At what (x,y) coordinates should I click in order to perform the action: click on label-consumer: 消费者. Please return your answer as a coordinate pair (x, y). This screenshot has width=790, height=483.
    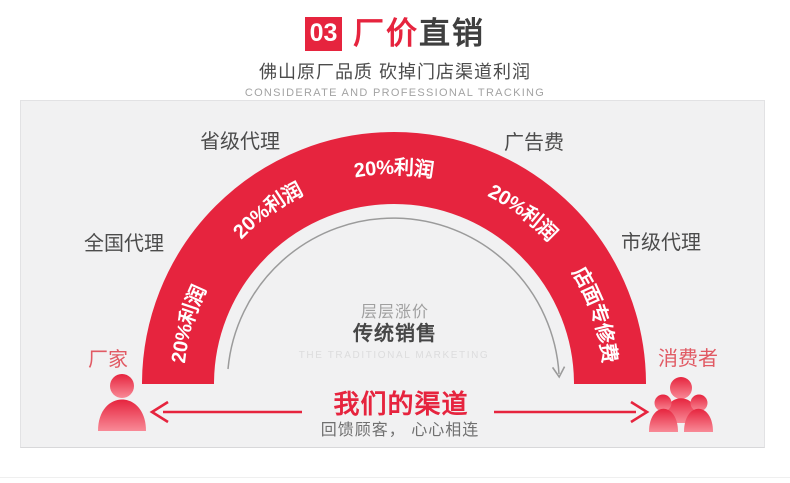
    Looking at the image, I should click on (688, 359).